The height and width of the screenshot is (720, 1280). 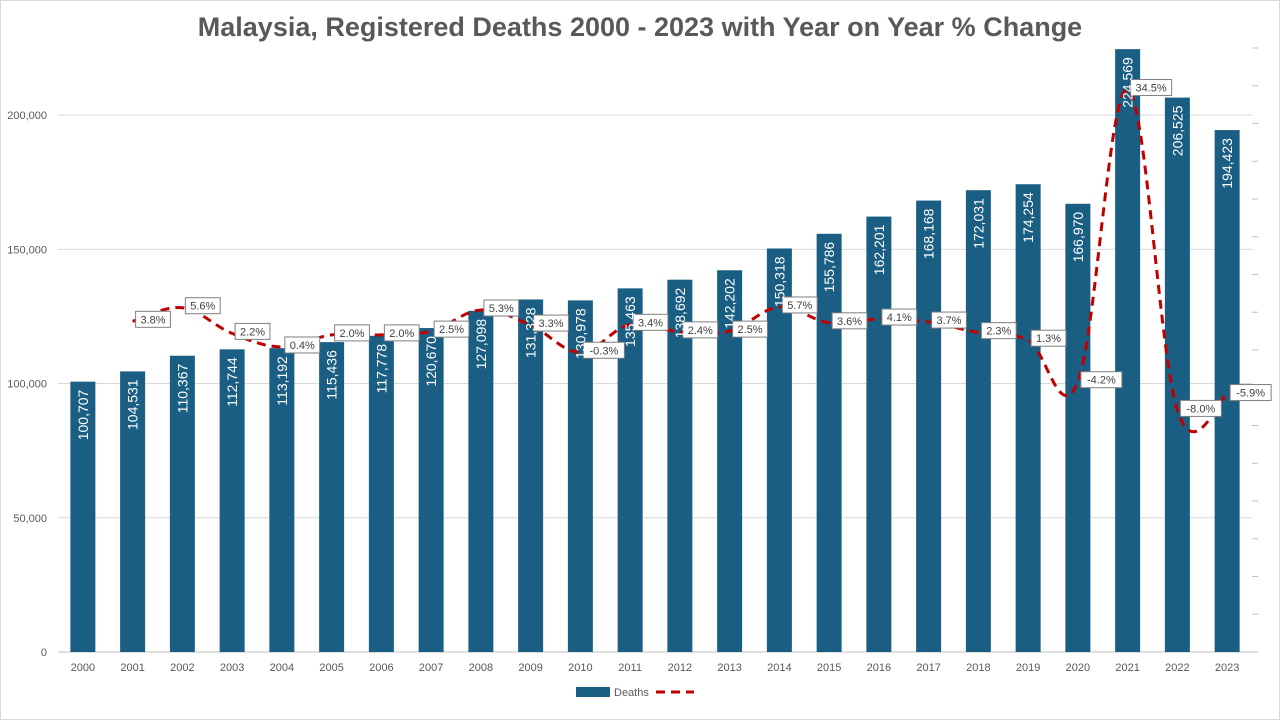 I want to click on x-tick-label: 2020, so click(x=1078, y=668).